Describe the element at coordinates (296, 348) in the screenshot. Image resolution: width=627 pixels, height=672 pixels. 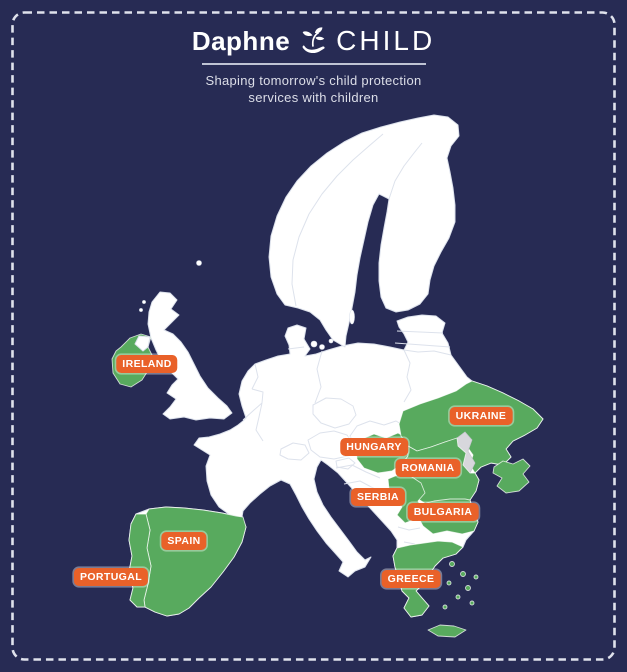
I see `border-germany-denmark` at that location.